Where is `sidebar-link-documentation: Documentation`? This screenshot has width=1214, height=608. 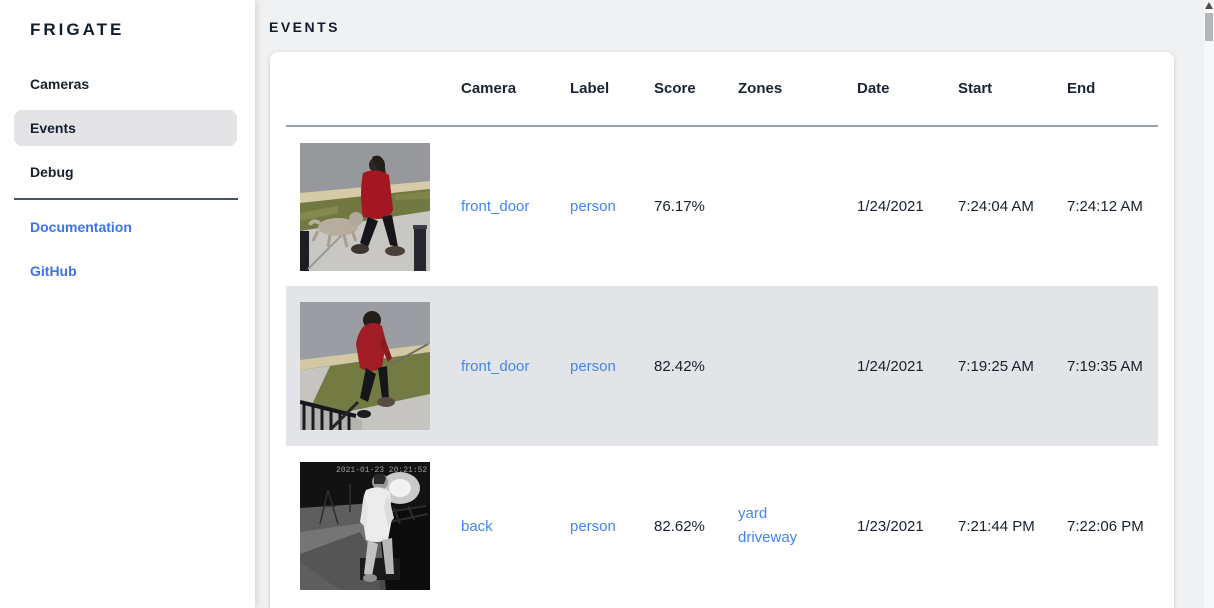
sidebar-link-documentation: Documentation is located at coordinates (125, 227).